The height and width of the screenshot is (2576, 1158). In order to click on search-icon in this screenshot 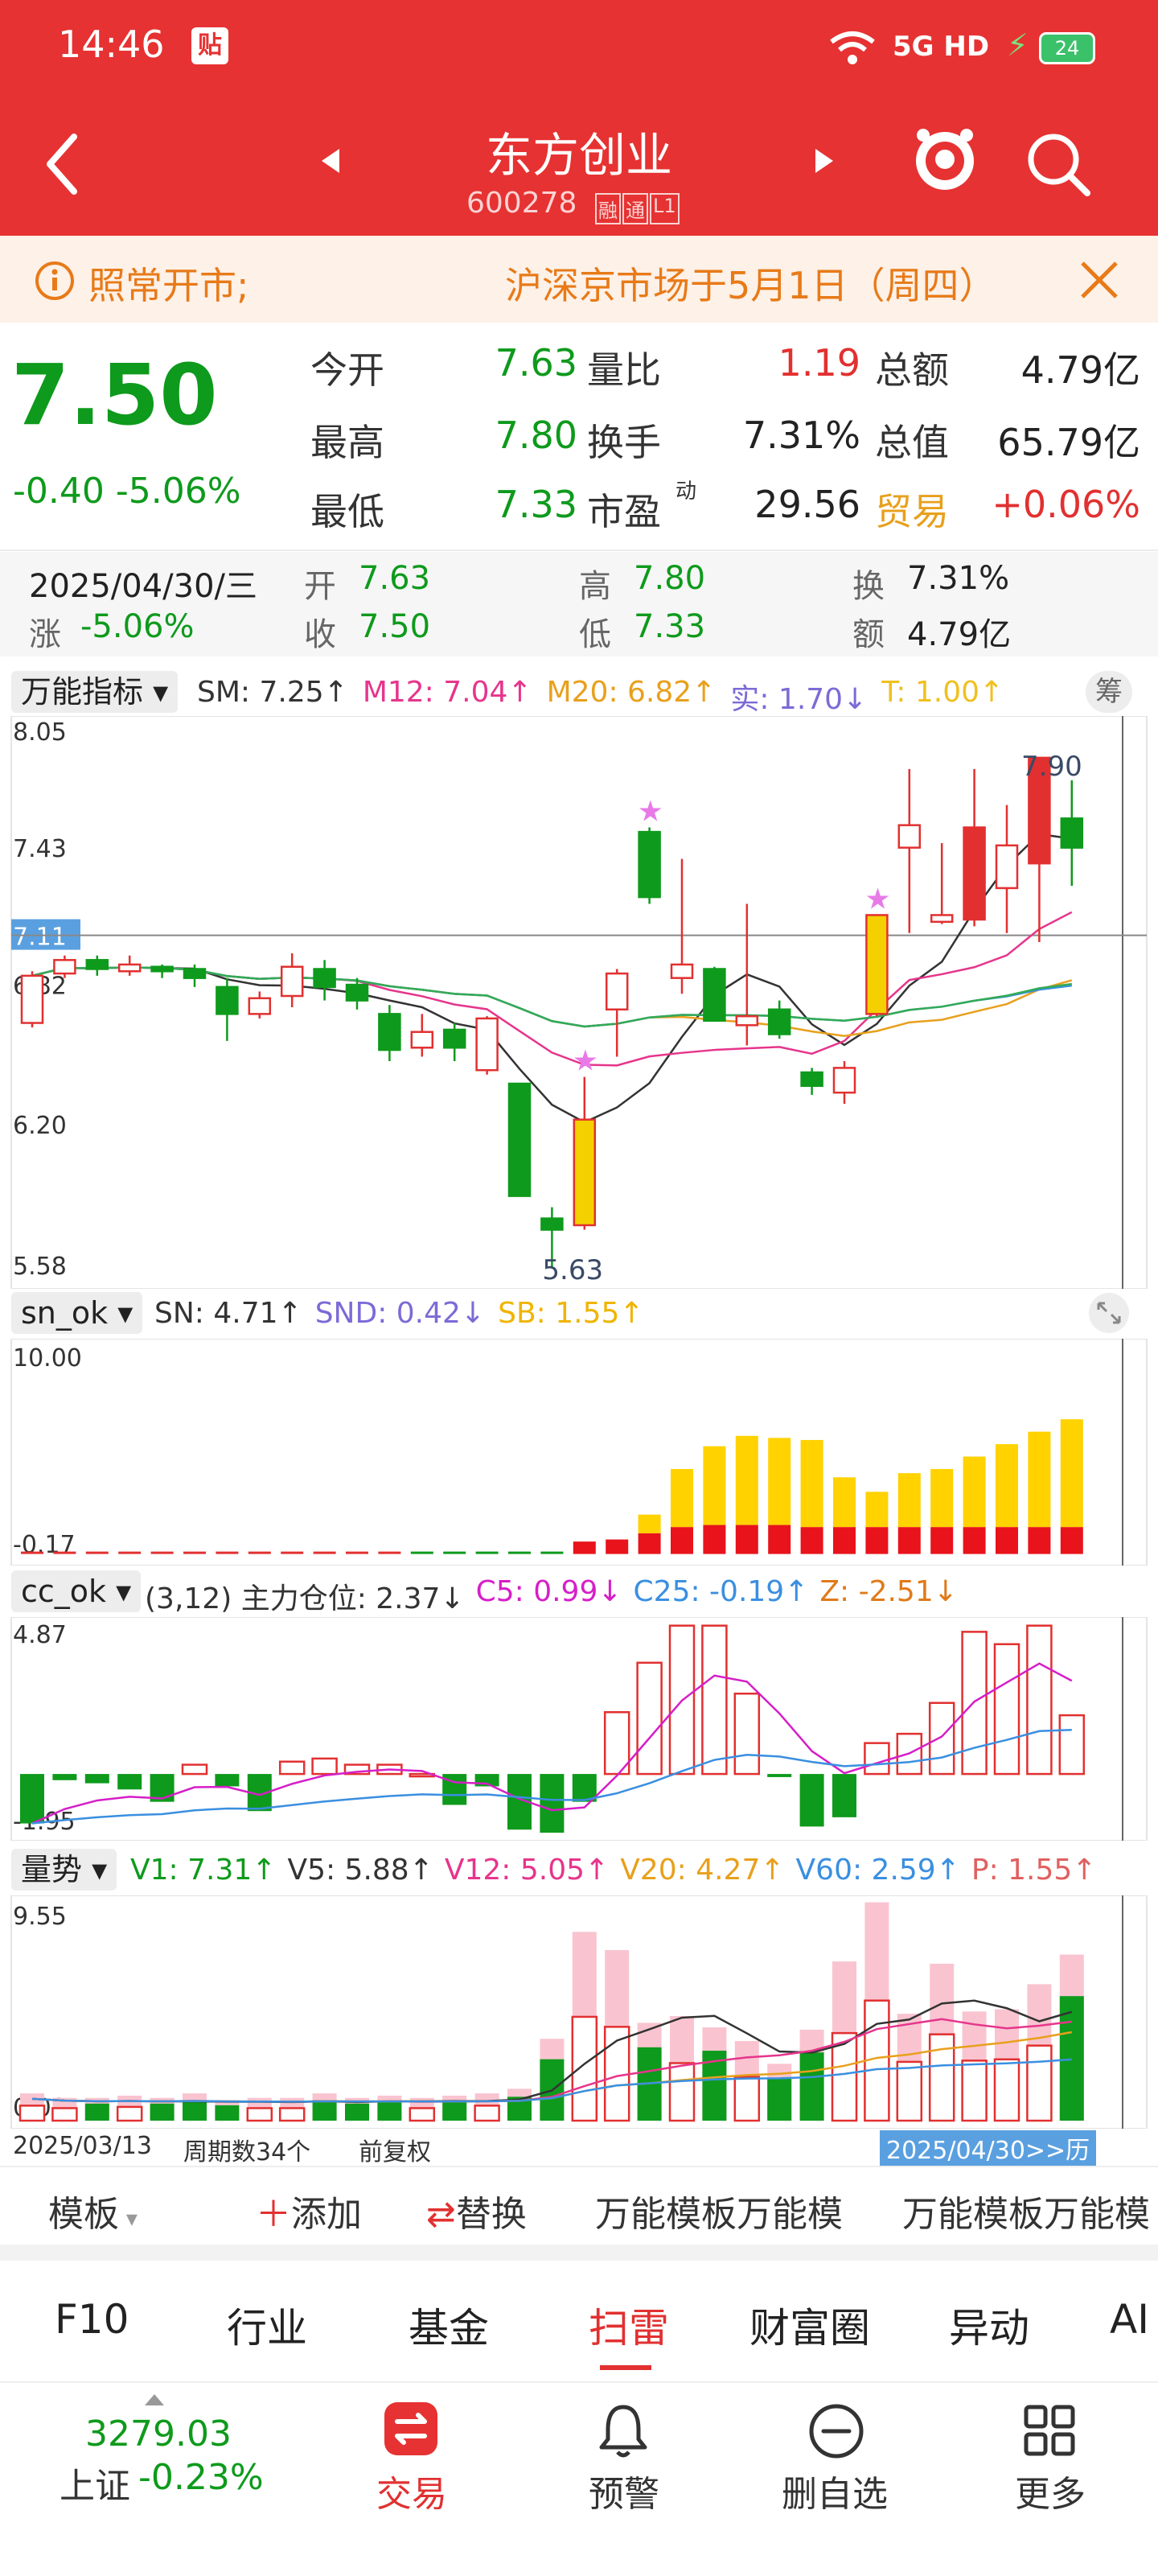, I will do `click(1059, 165)`.